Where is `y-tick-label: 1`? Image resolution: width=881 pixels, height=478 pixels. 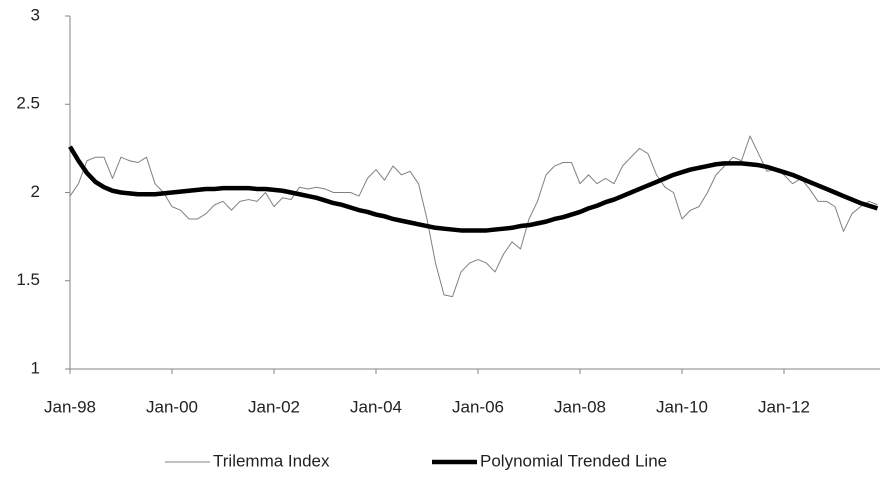 y-tick-label: 1 is located at coordinates (35, 367).